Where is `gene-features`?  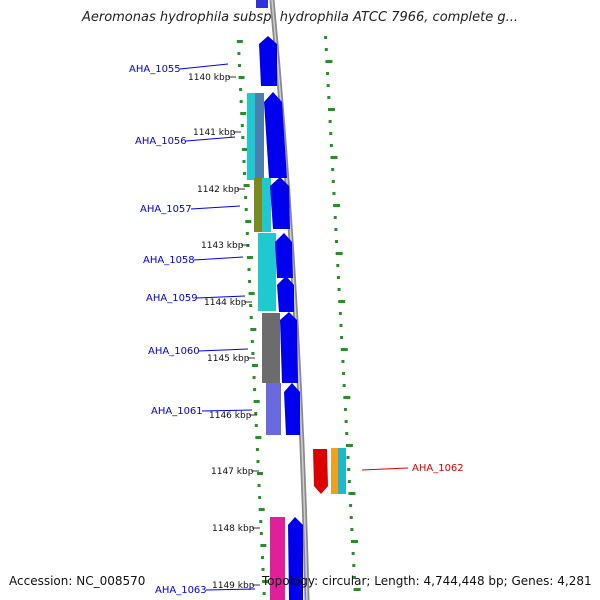
gene-features is located at coordinates (293, 318).